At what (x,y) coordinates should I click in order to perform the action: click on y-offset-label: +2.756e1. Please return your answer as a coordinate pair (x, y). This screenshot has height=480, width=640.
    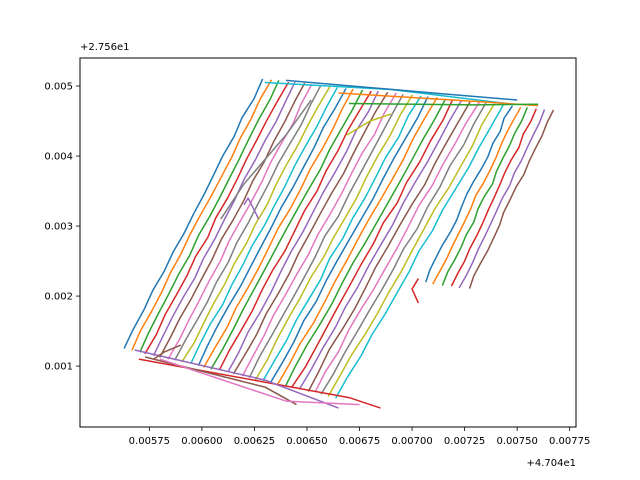
    Looking at the image, I should click on (105, 47).